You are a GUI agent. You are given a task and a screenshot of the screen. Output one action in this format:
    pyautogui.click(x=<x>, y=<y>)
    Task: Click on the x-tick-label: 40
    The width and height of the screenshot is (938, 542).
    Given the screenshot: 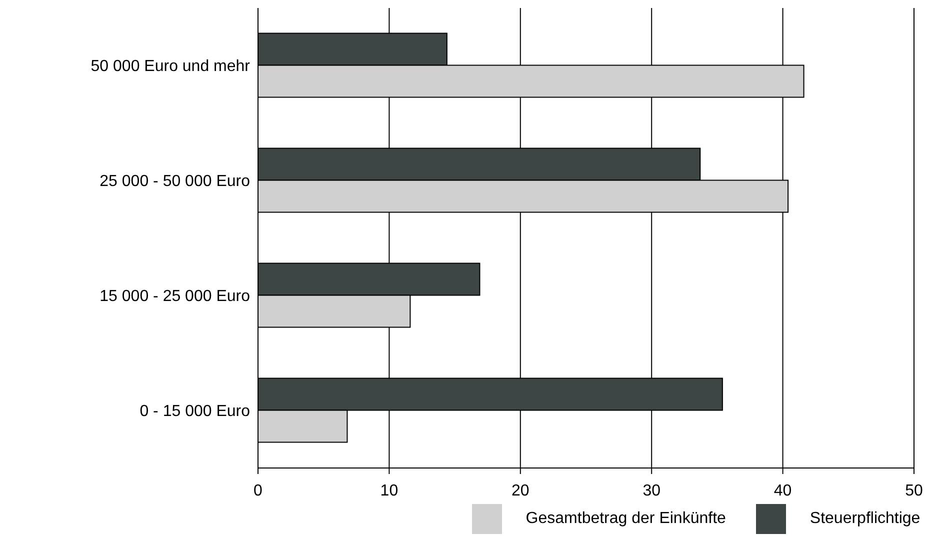 What is the action you would take?
    pyautogui.click(x=783, y=491)
    